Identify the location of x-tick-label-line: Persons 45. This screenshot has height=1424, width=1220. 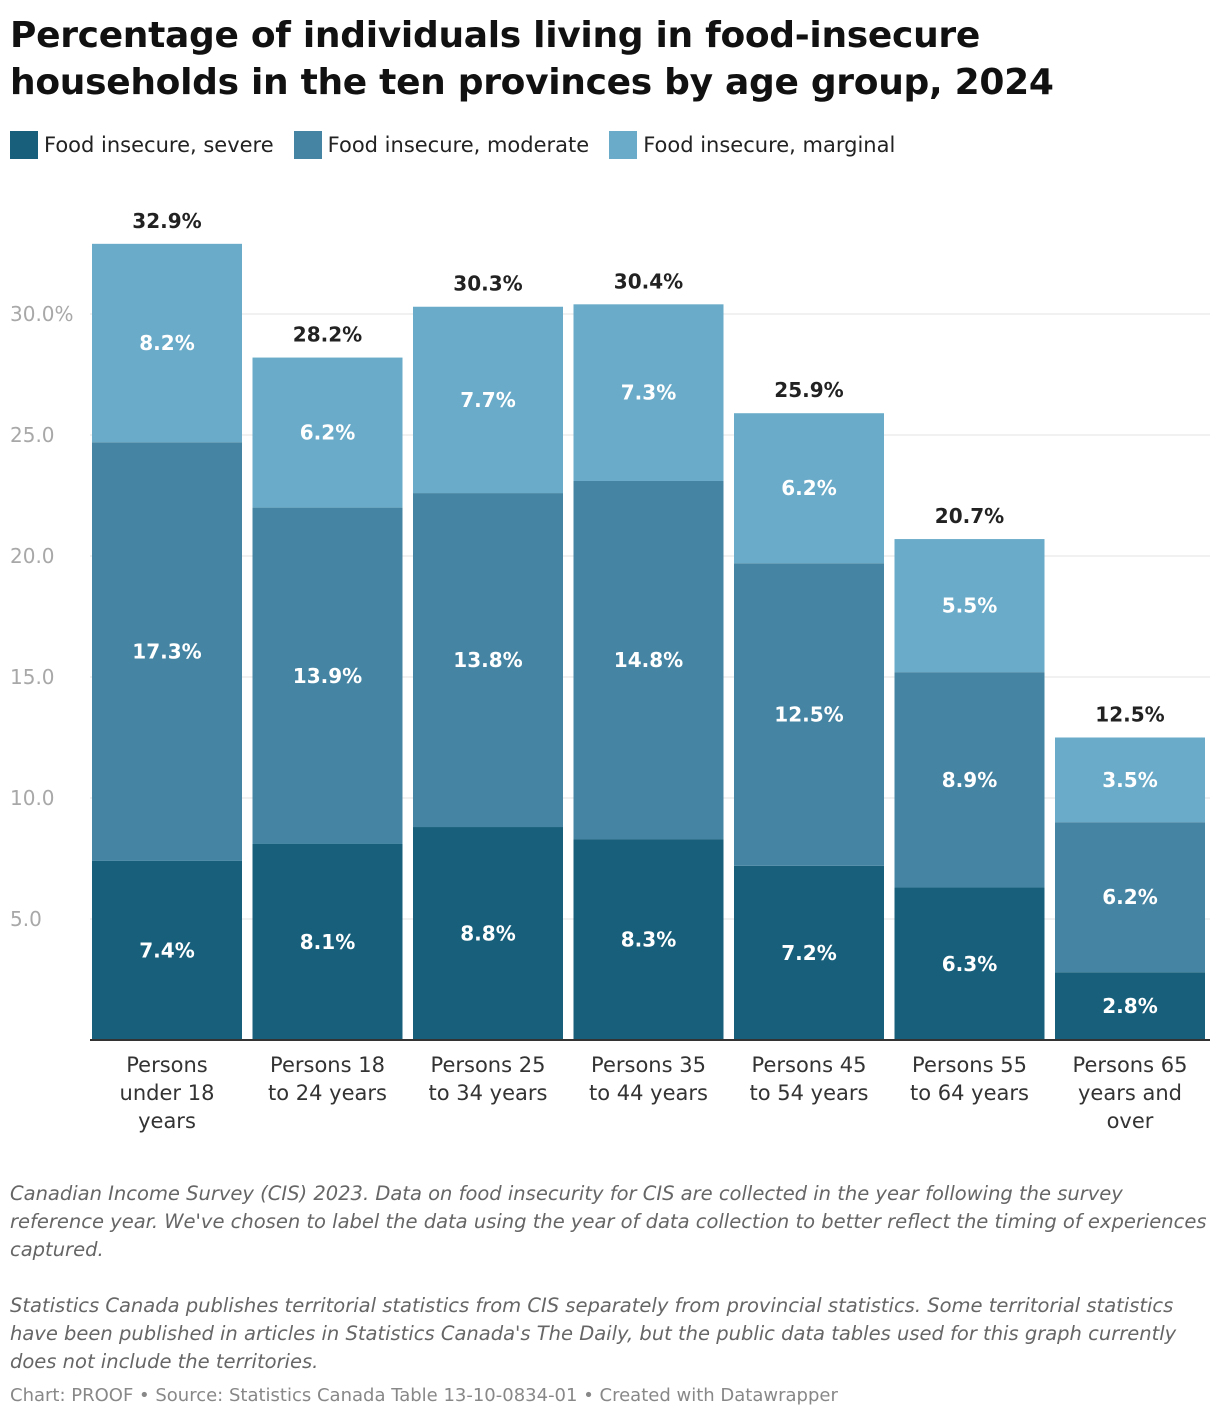
(809, 1065).